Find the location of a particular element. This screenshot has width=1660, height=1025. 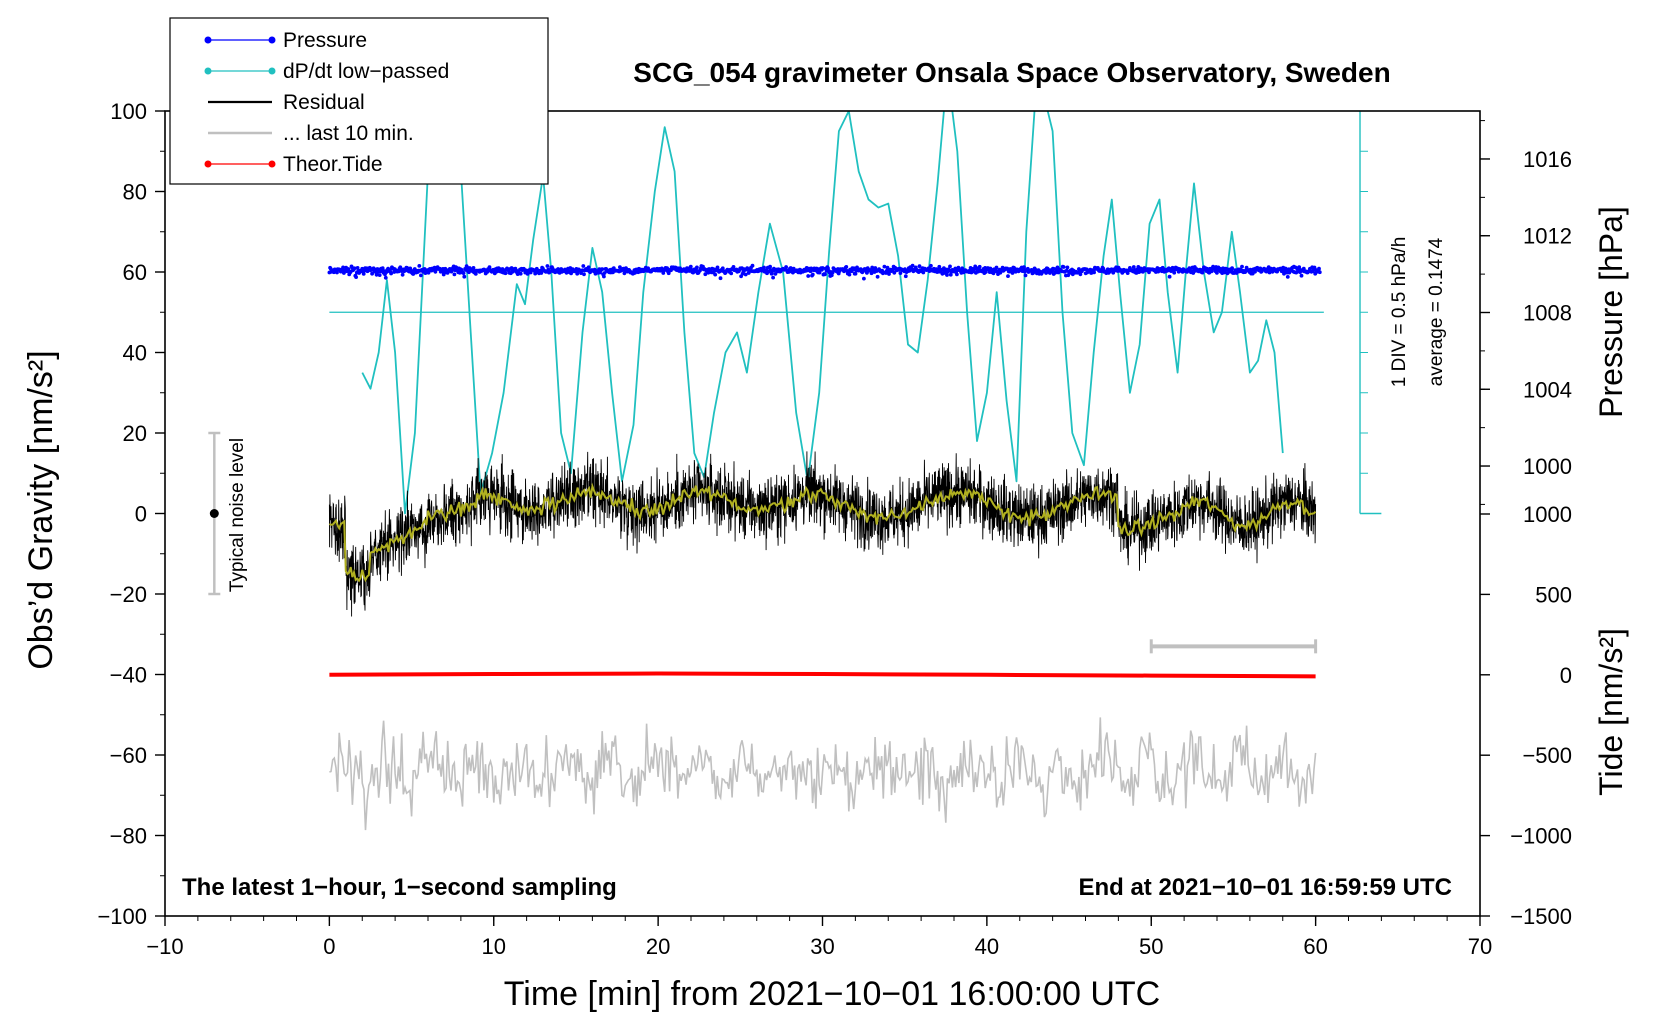

legend-tide: Theor.Tide is located at coordinates (333, 164).